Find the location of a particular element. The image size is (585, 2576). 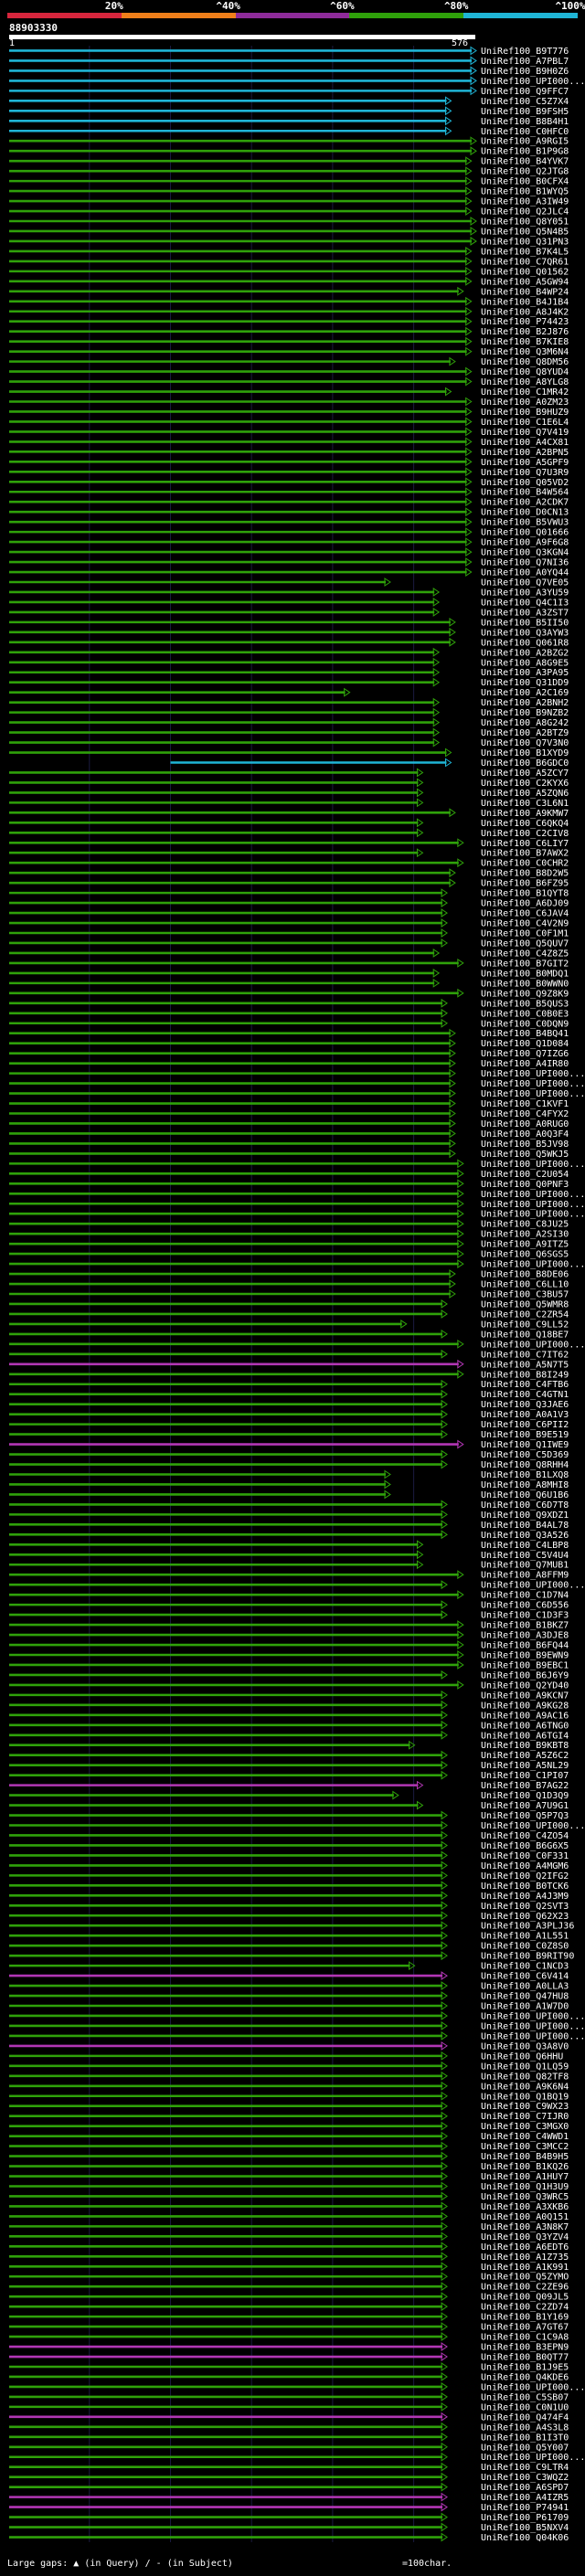

hit-label: UniRef100_Q9FFC7 is located at coordinates (525, 92).